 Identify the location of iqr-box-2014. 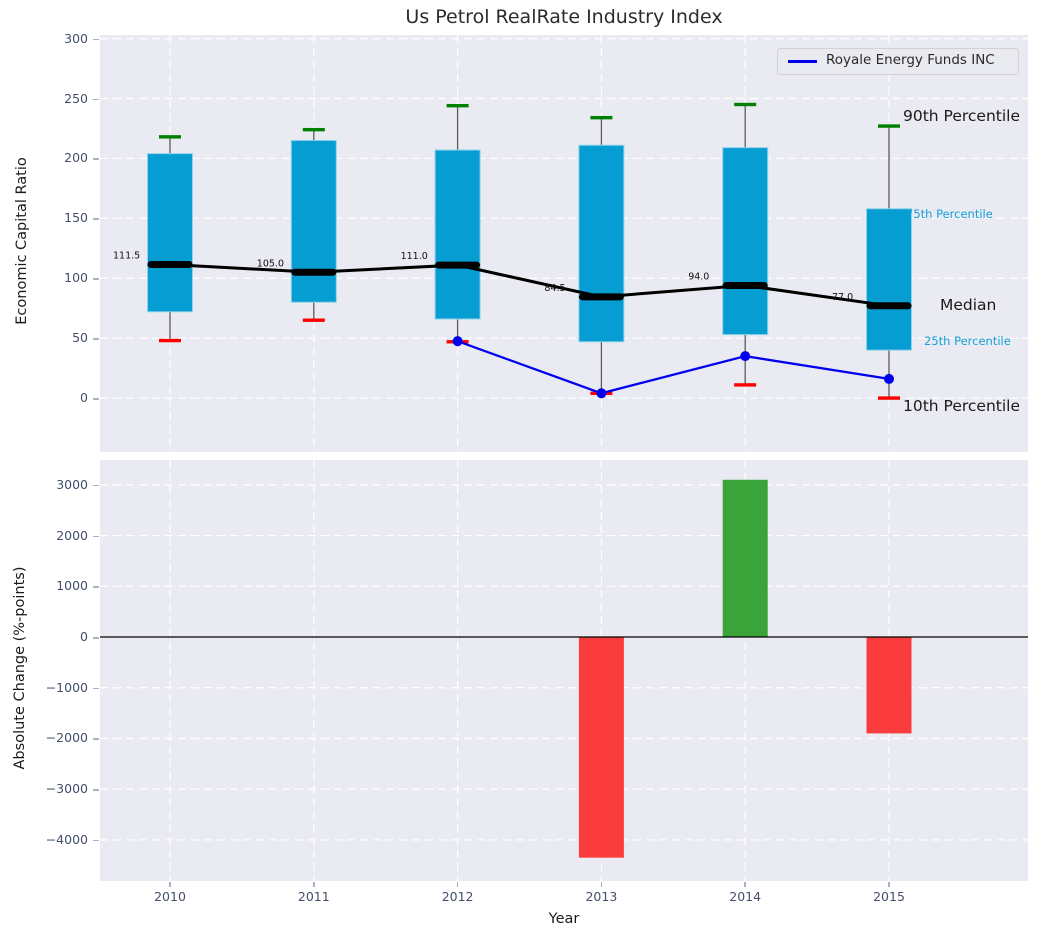
(745, 241).